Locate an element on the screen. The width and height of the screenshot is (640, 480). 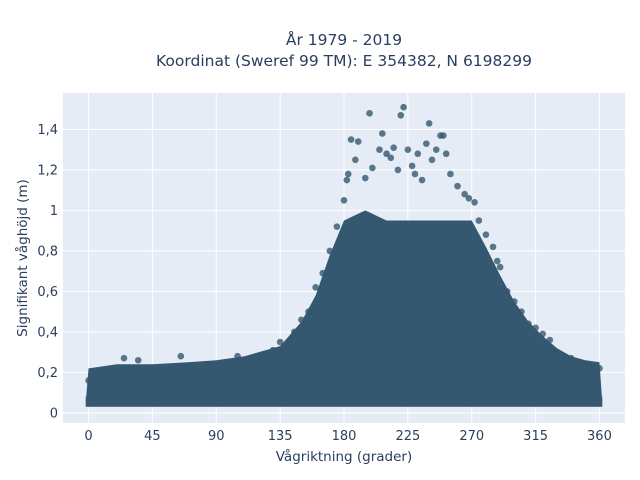
x-tick-label: 180 is located at coordinates (344, 436).